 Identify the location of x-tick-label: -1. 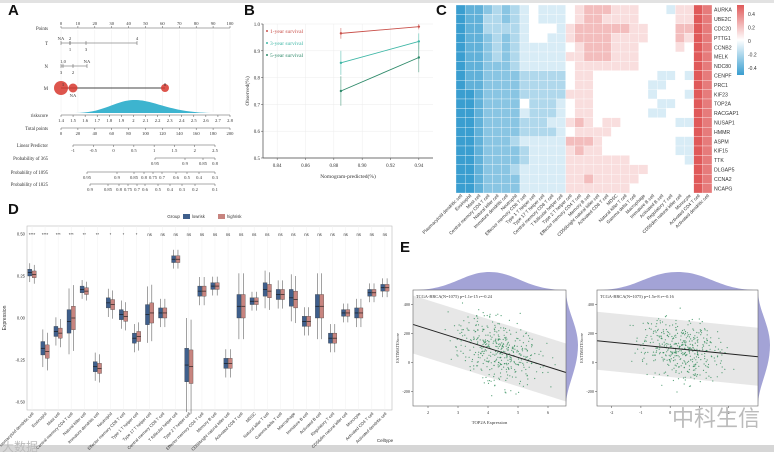
(641, 412).